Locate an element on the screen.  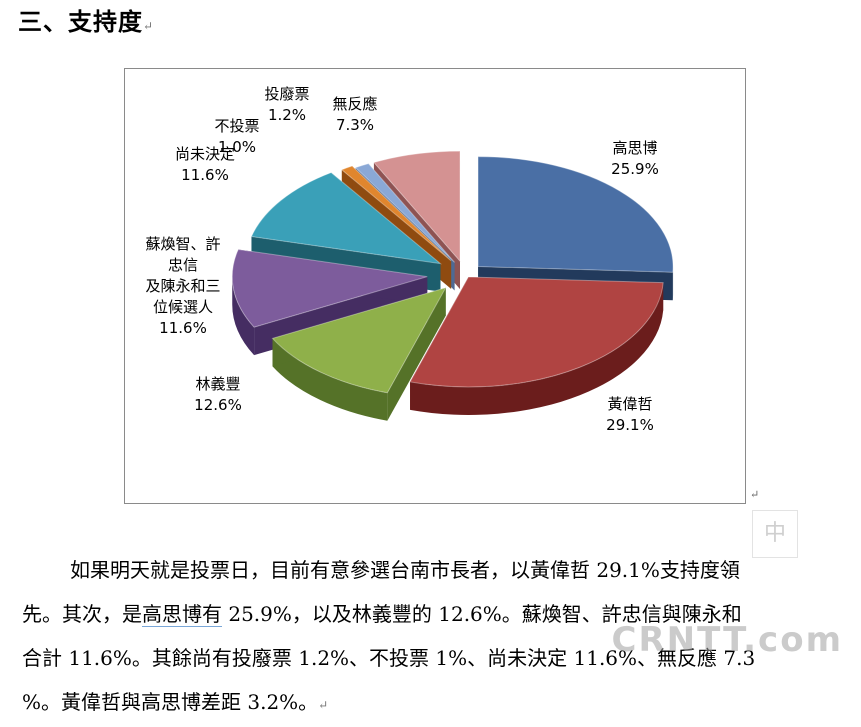
paragraph-mark: ↵ is located at coordinates (754, 494).